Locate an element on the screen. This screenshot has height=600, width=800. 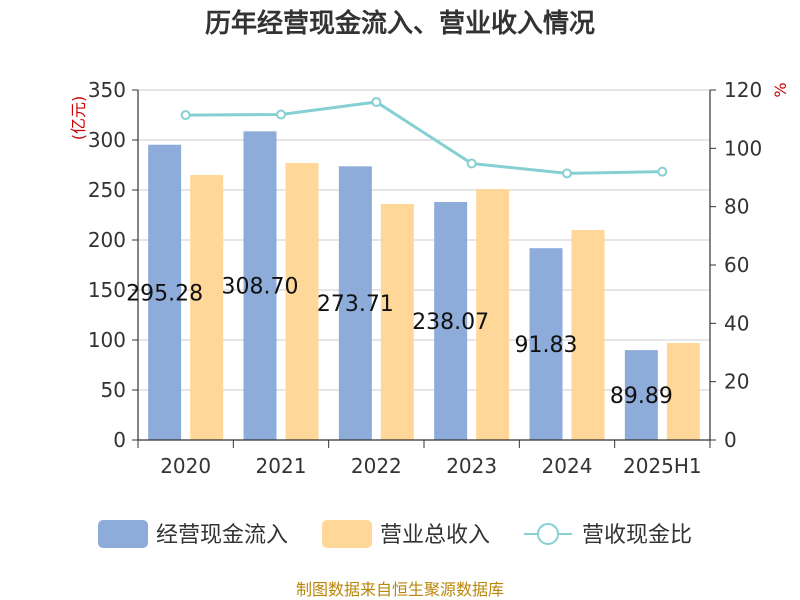
x-tick-label: 2023 is located at coordinates (471, 466).